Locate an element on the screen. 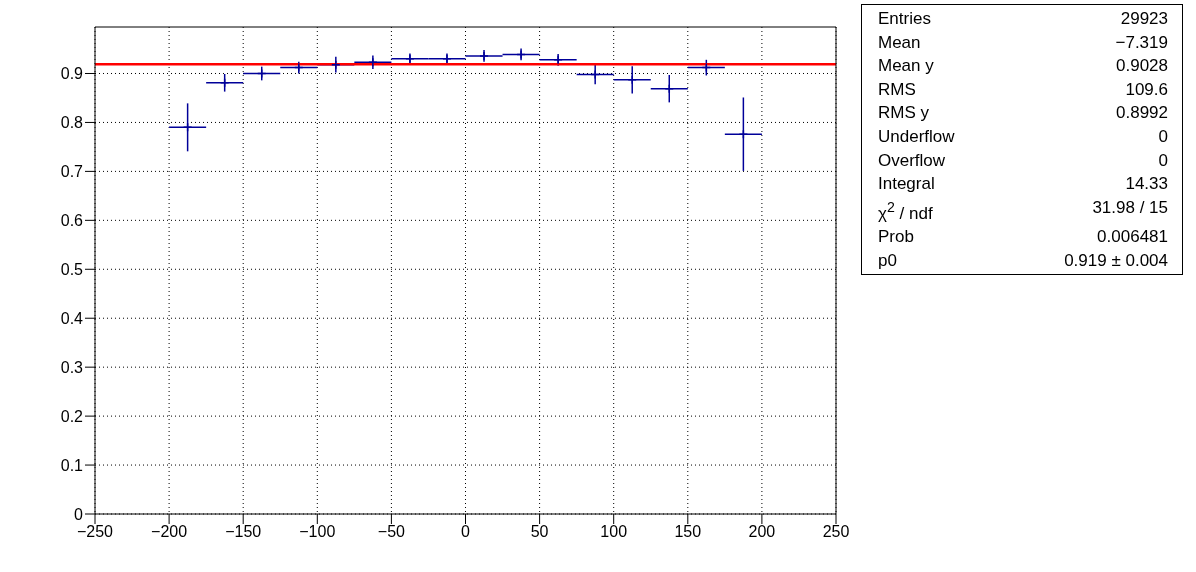 This screenshot has width=1196, height=572. text: 0.006481 is located at coordinates (1132, 236).